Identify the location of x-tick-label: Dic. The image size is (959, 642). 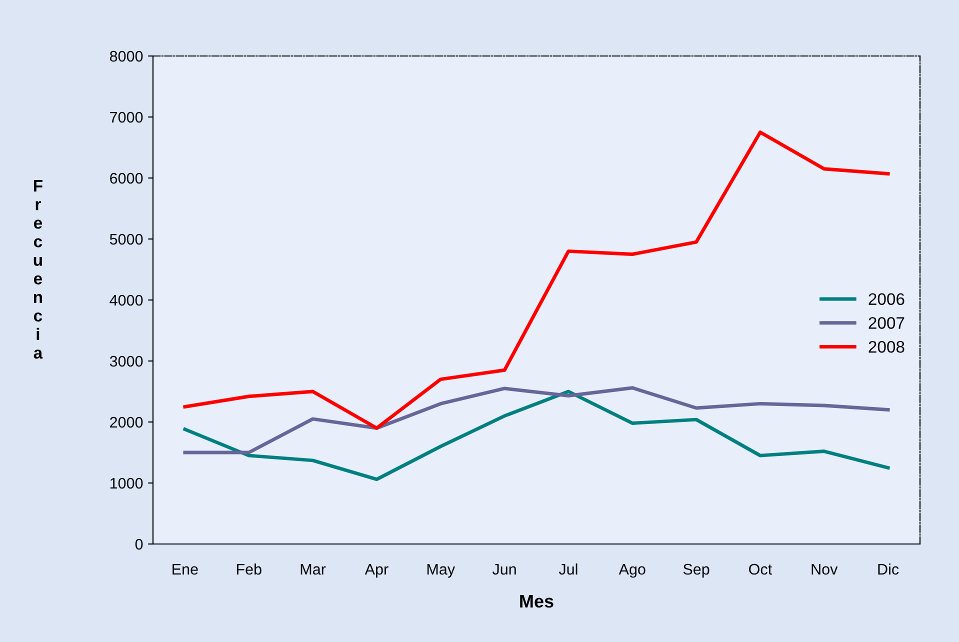
(888, 569).